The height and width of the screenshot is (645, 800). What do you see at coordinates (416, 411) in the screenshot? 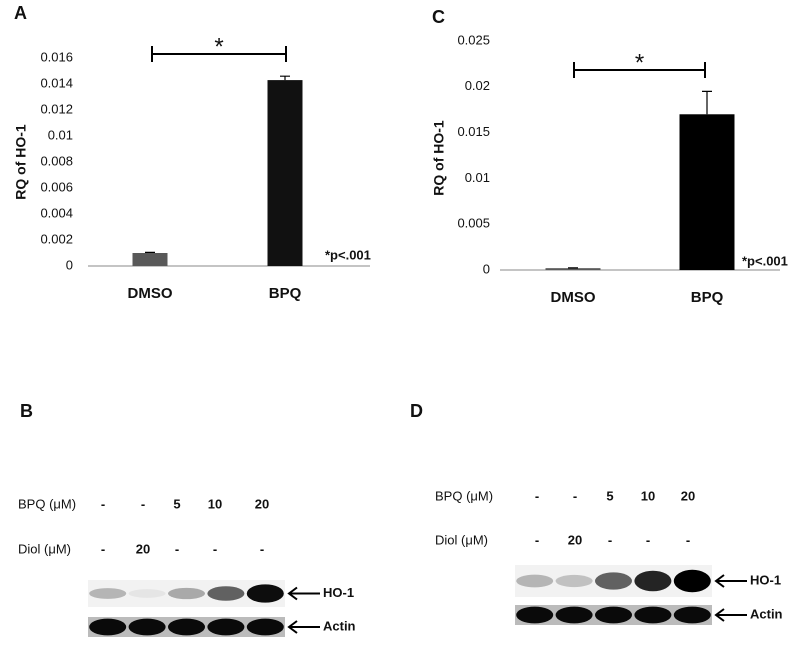
I see `panel-label: D` at bounding box center [416, 411].